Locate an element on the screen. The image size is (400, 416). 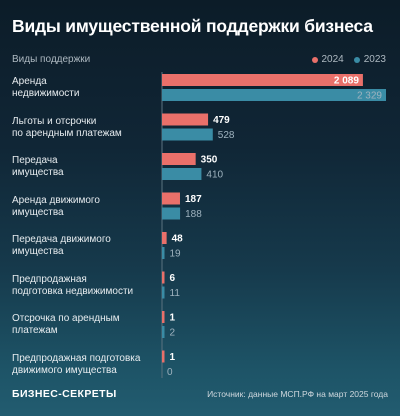
value-label-2024: 6 is located at coordinates (173, 278).